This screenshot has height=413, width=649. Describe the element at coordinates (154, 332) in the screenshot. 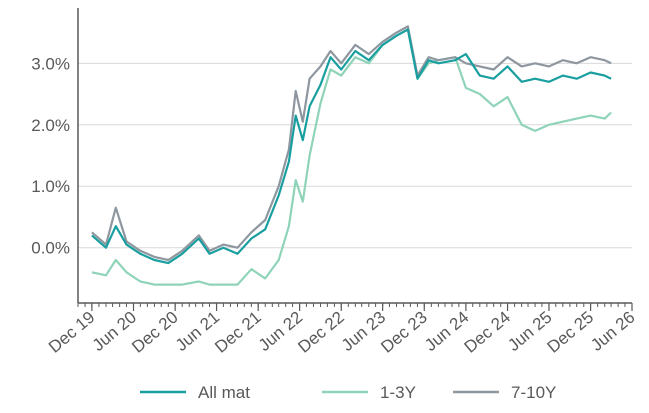

I see `x-tick-label: Dec 20` at that location.